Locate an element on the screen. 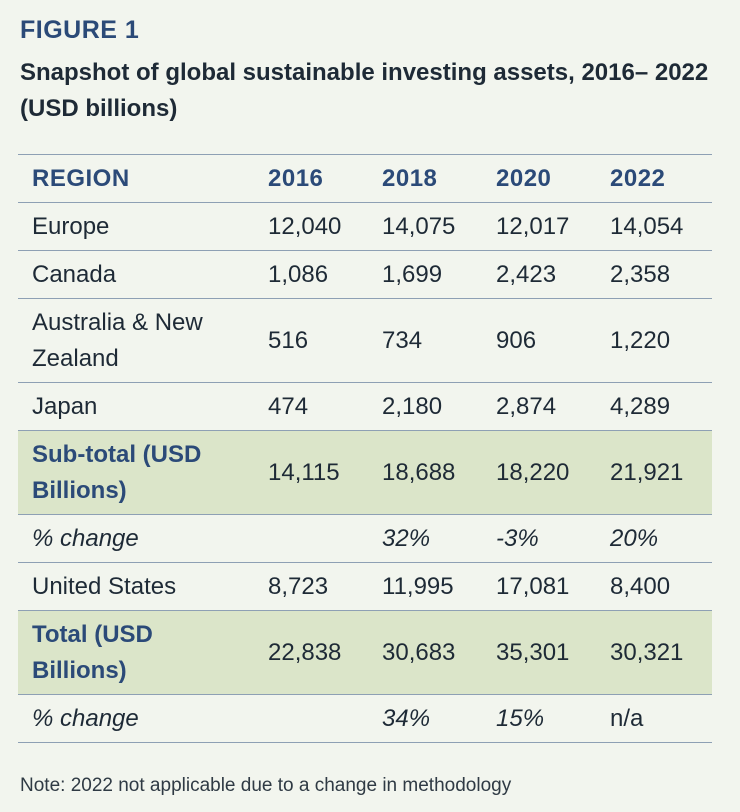 The height and width of the screenshot is (812, 740). table-cell: 18,220 is located at coordinates (539, 472).